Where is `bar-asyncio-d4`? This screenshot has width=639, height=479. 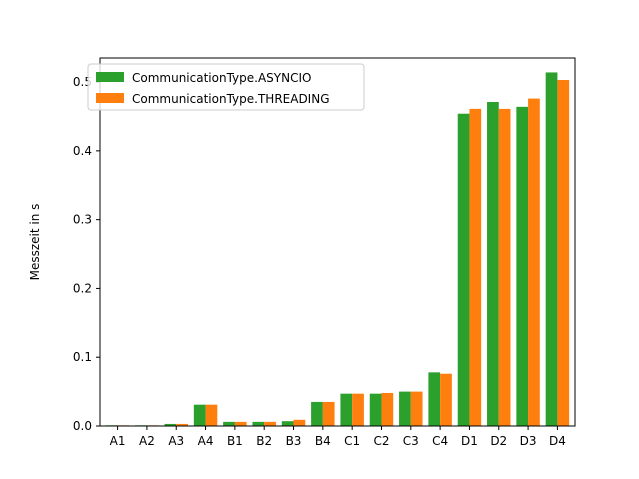
bar-asyncio-d4 is located at coordinates (551, 249).